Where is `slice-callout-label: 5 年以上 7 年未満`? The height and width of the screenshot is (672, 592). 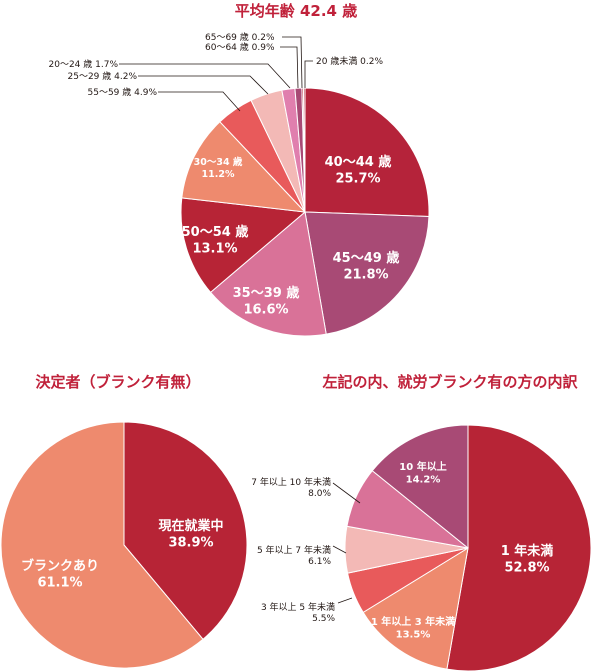 slice-callout-label: 5 年以上 7 年未満 is located at coordinates (294, 550).